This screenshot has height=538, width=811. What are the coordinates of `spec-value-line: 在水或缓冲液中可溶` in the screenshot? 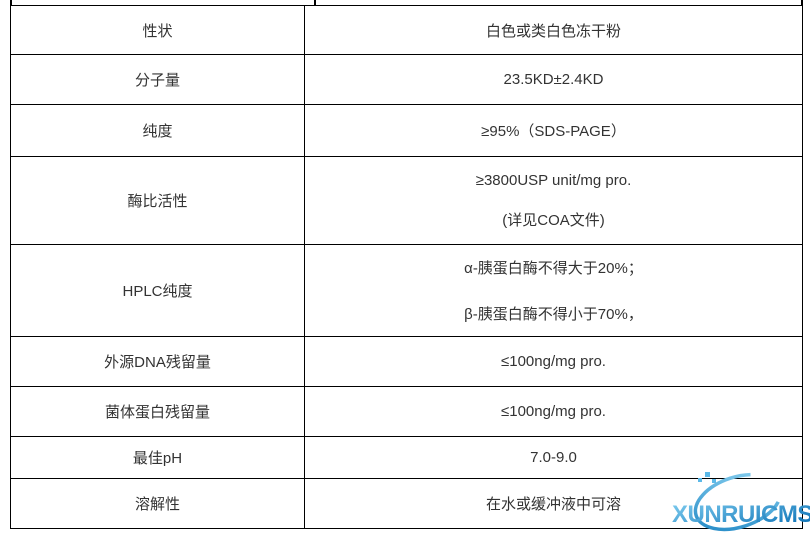 It's located at (553, 504).